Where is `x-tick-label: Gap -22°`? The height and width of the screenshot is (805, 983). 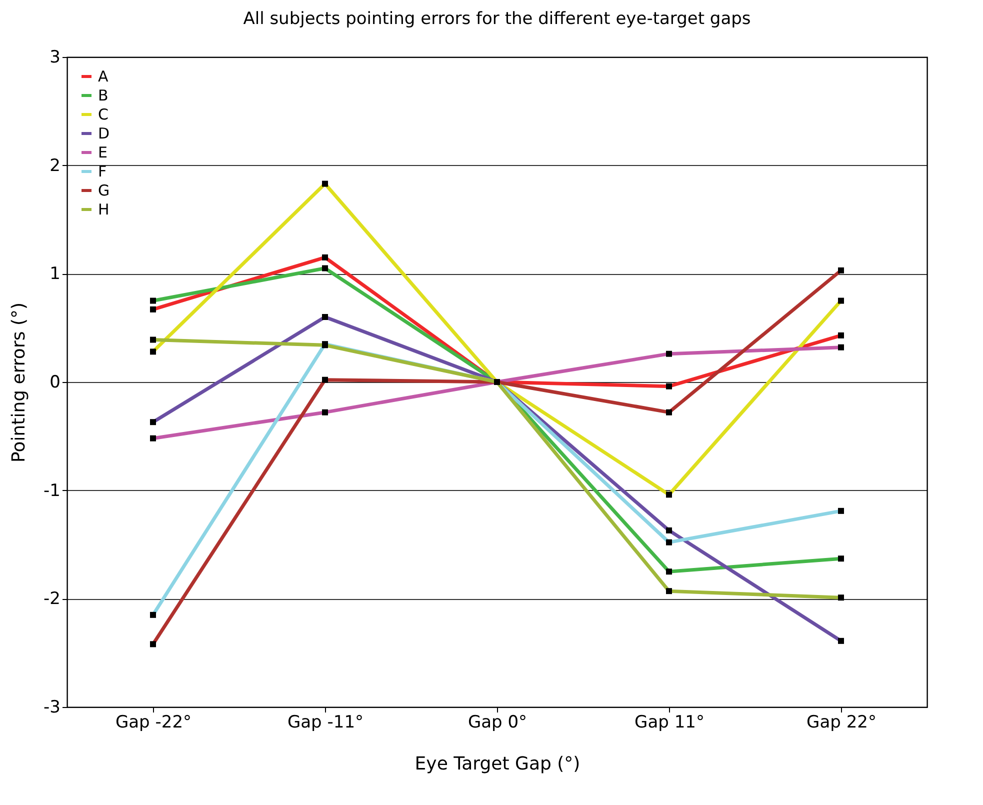 x-tick-label: Gap -22° is located at coordinates (153, 722).